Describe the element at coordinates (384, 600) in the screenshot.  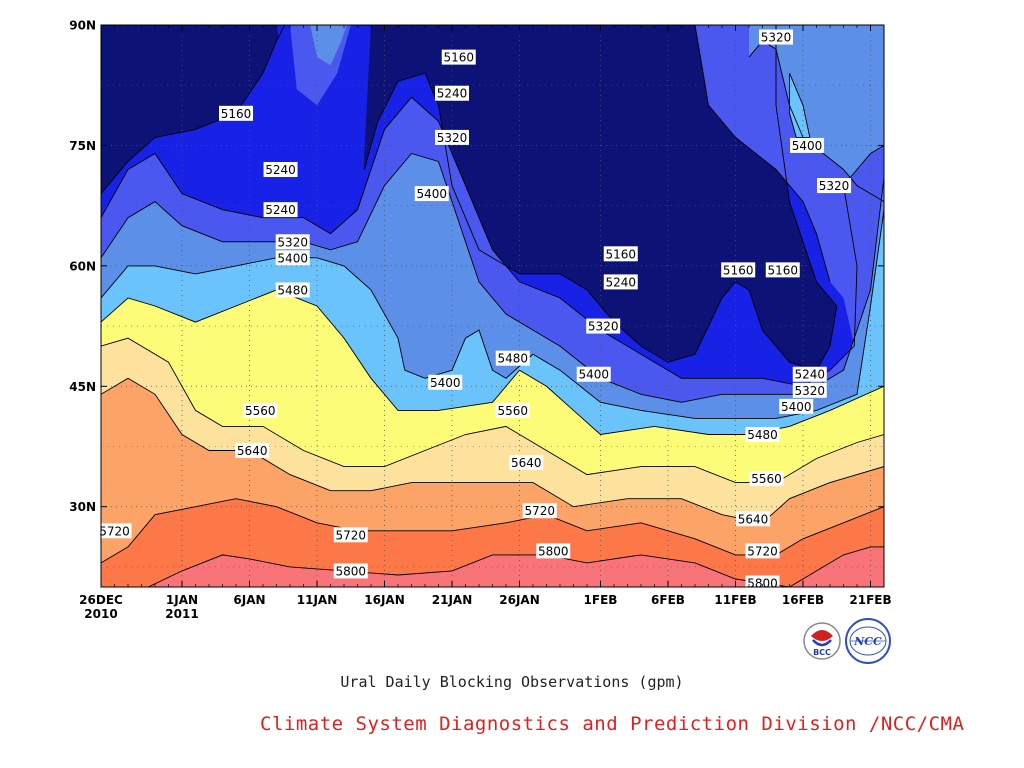
I see `x-tick-label: 16JAN` at that location.